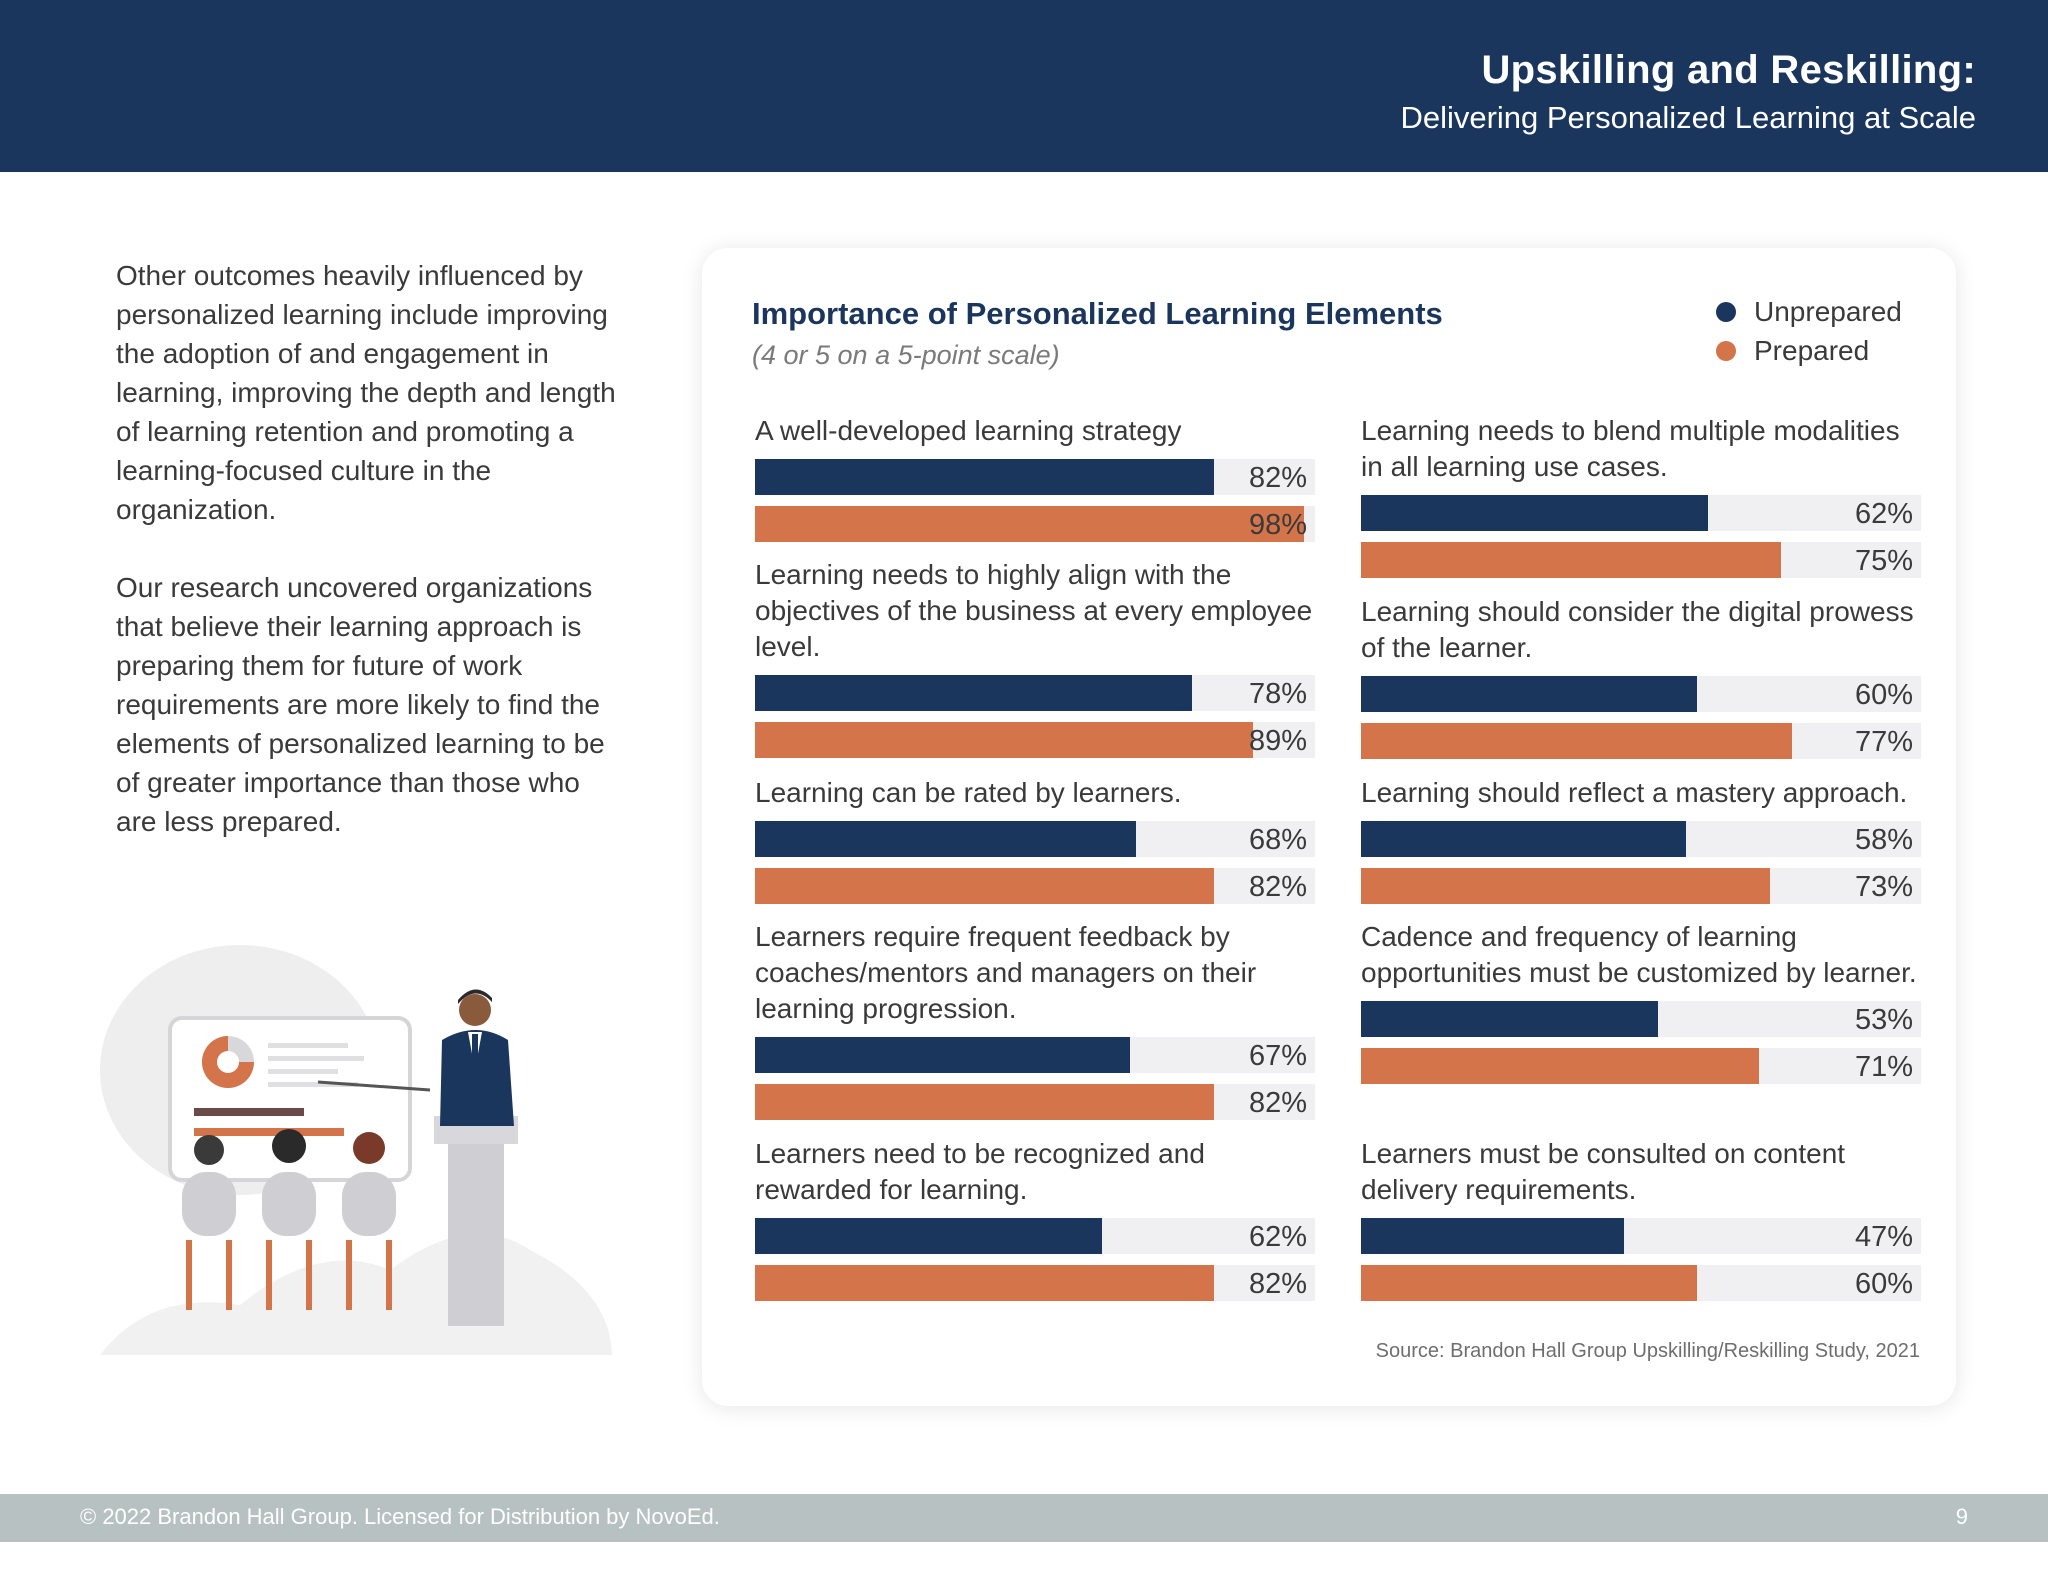 The width and height of the screenshot is (2048, 1582). I want to click on bar-track-prepared: 89%, so click(1035, 740).